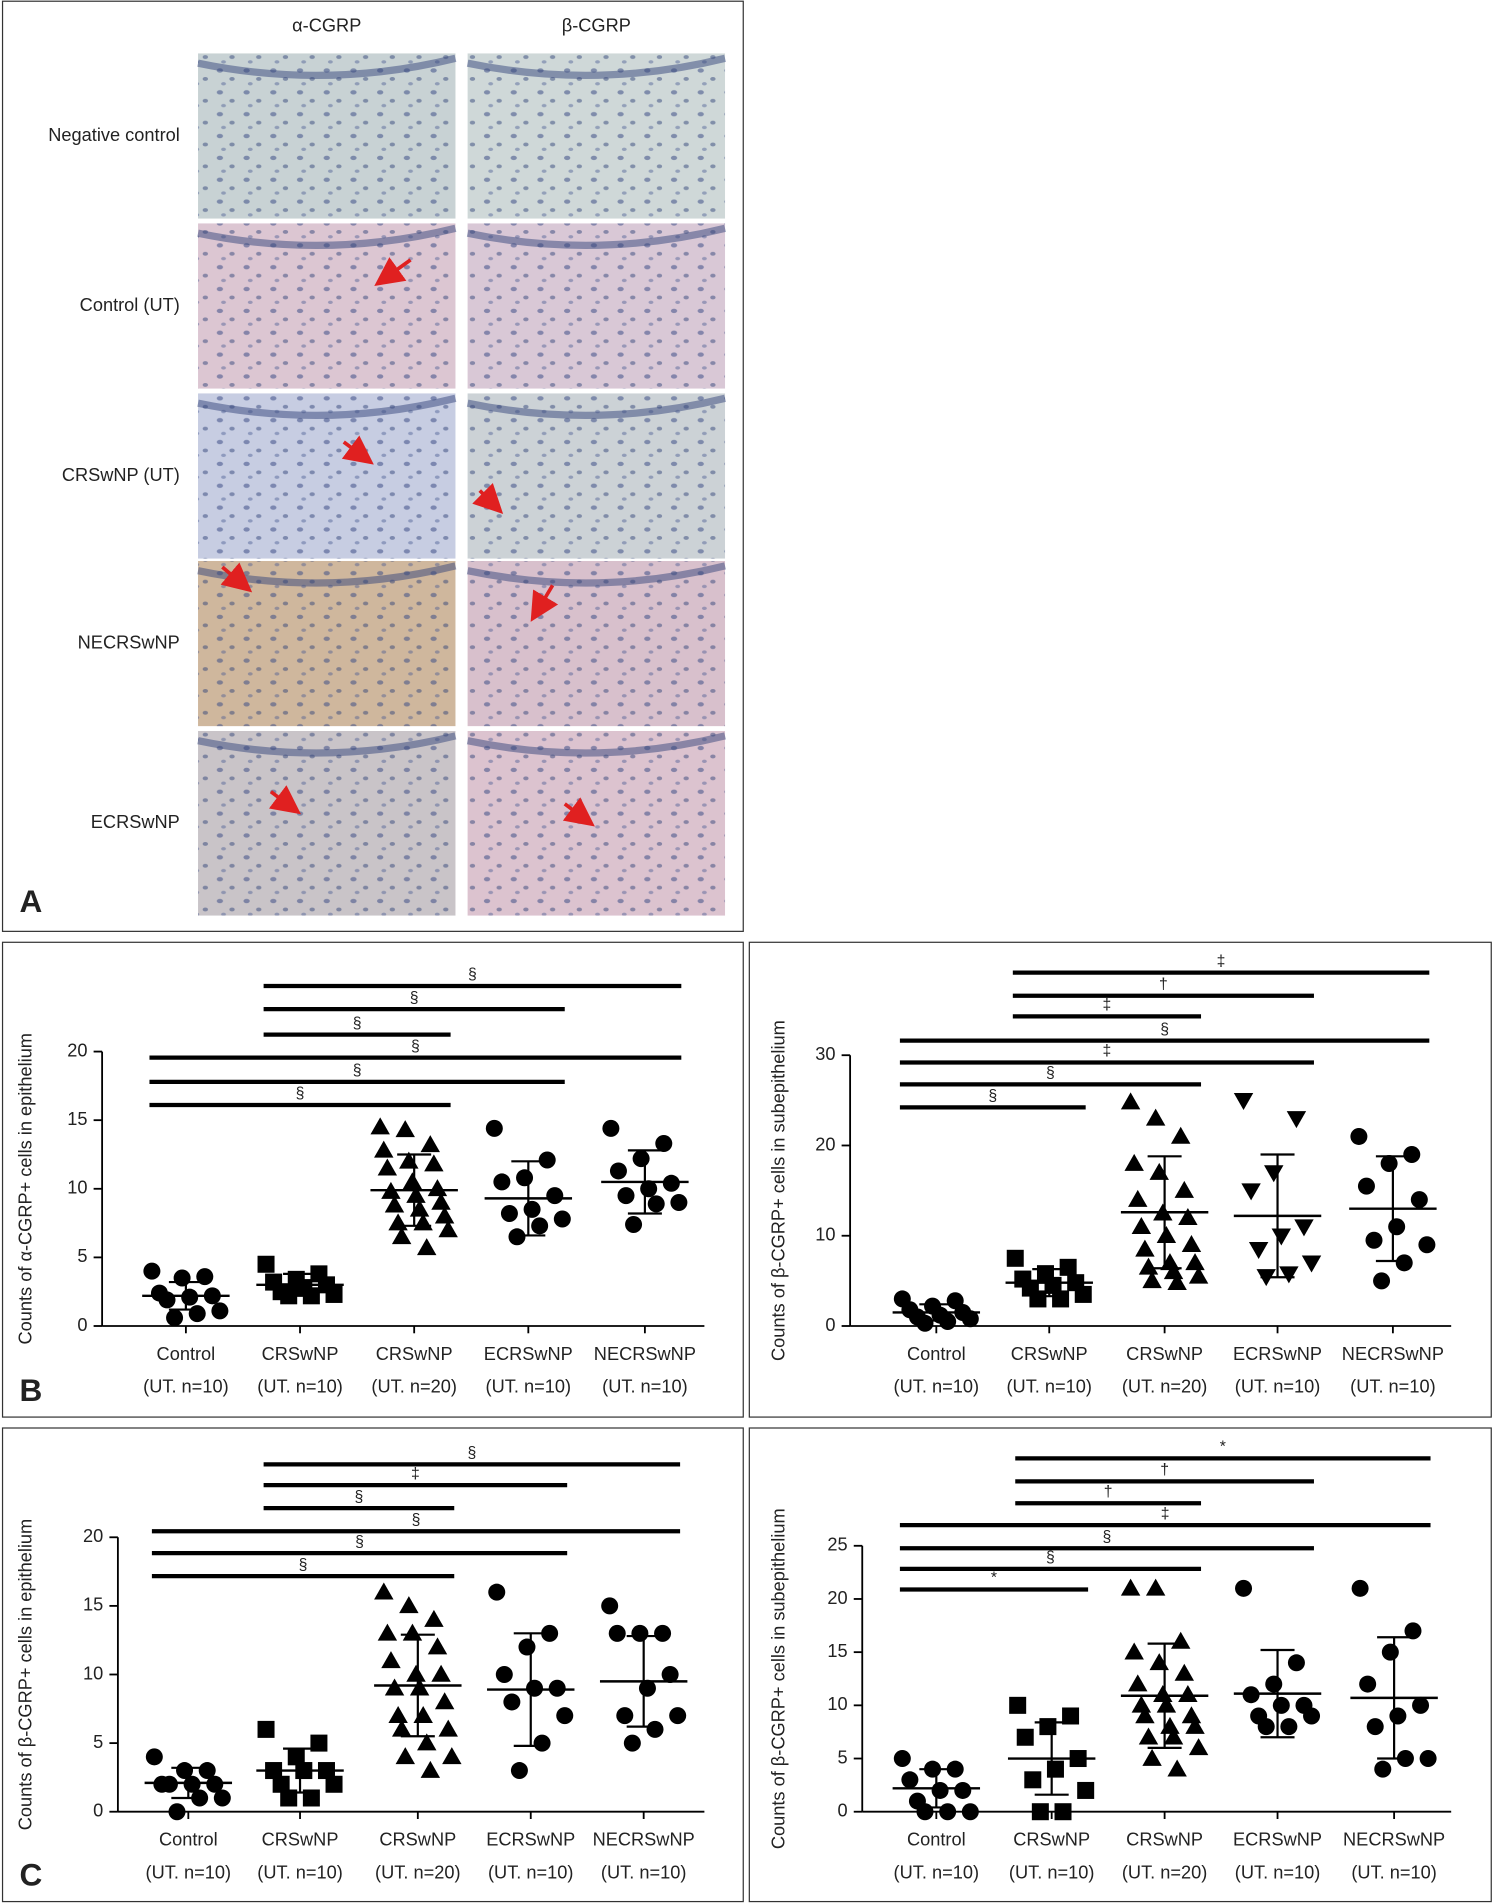  Describe the element at coordinates (825, 1235) in the screenshot. I see `y-tick-label: 10` at that location.